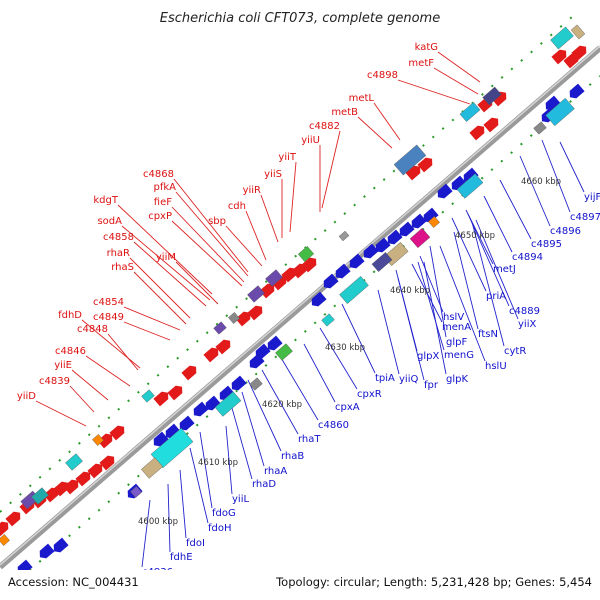 The width and height of the screenshot is (600, 600). I want to click on reverse-gene-label-yiiX: yiiX, so click(527, 324).